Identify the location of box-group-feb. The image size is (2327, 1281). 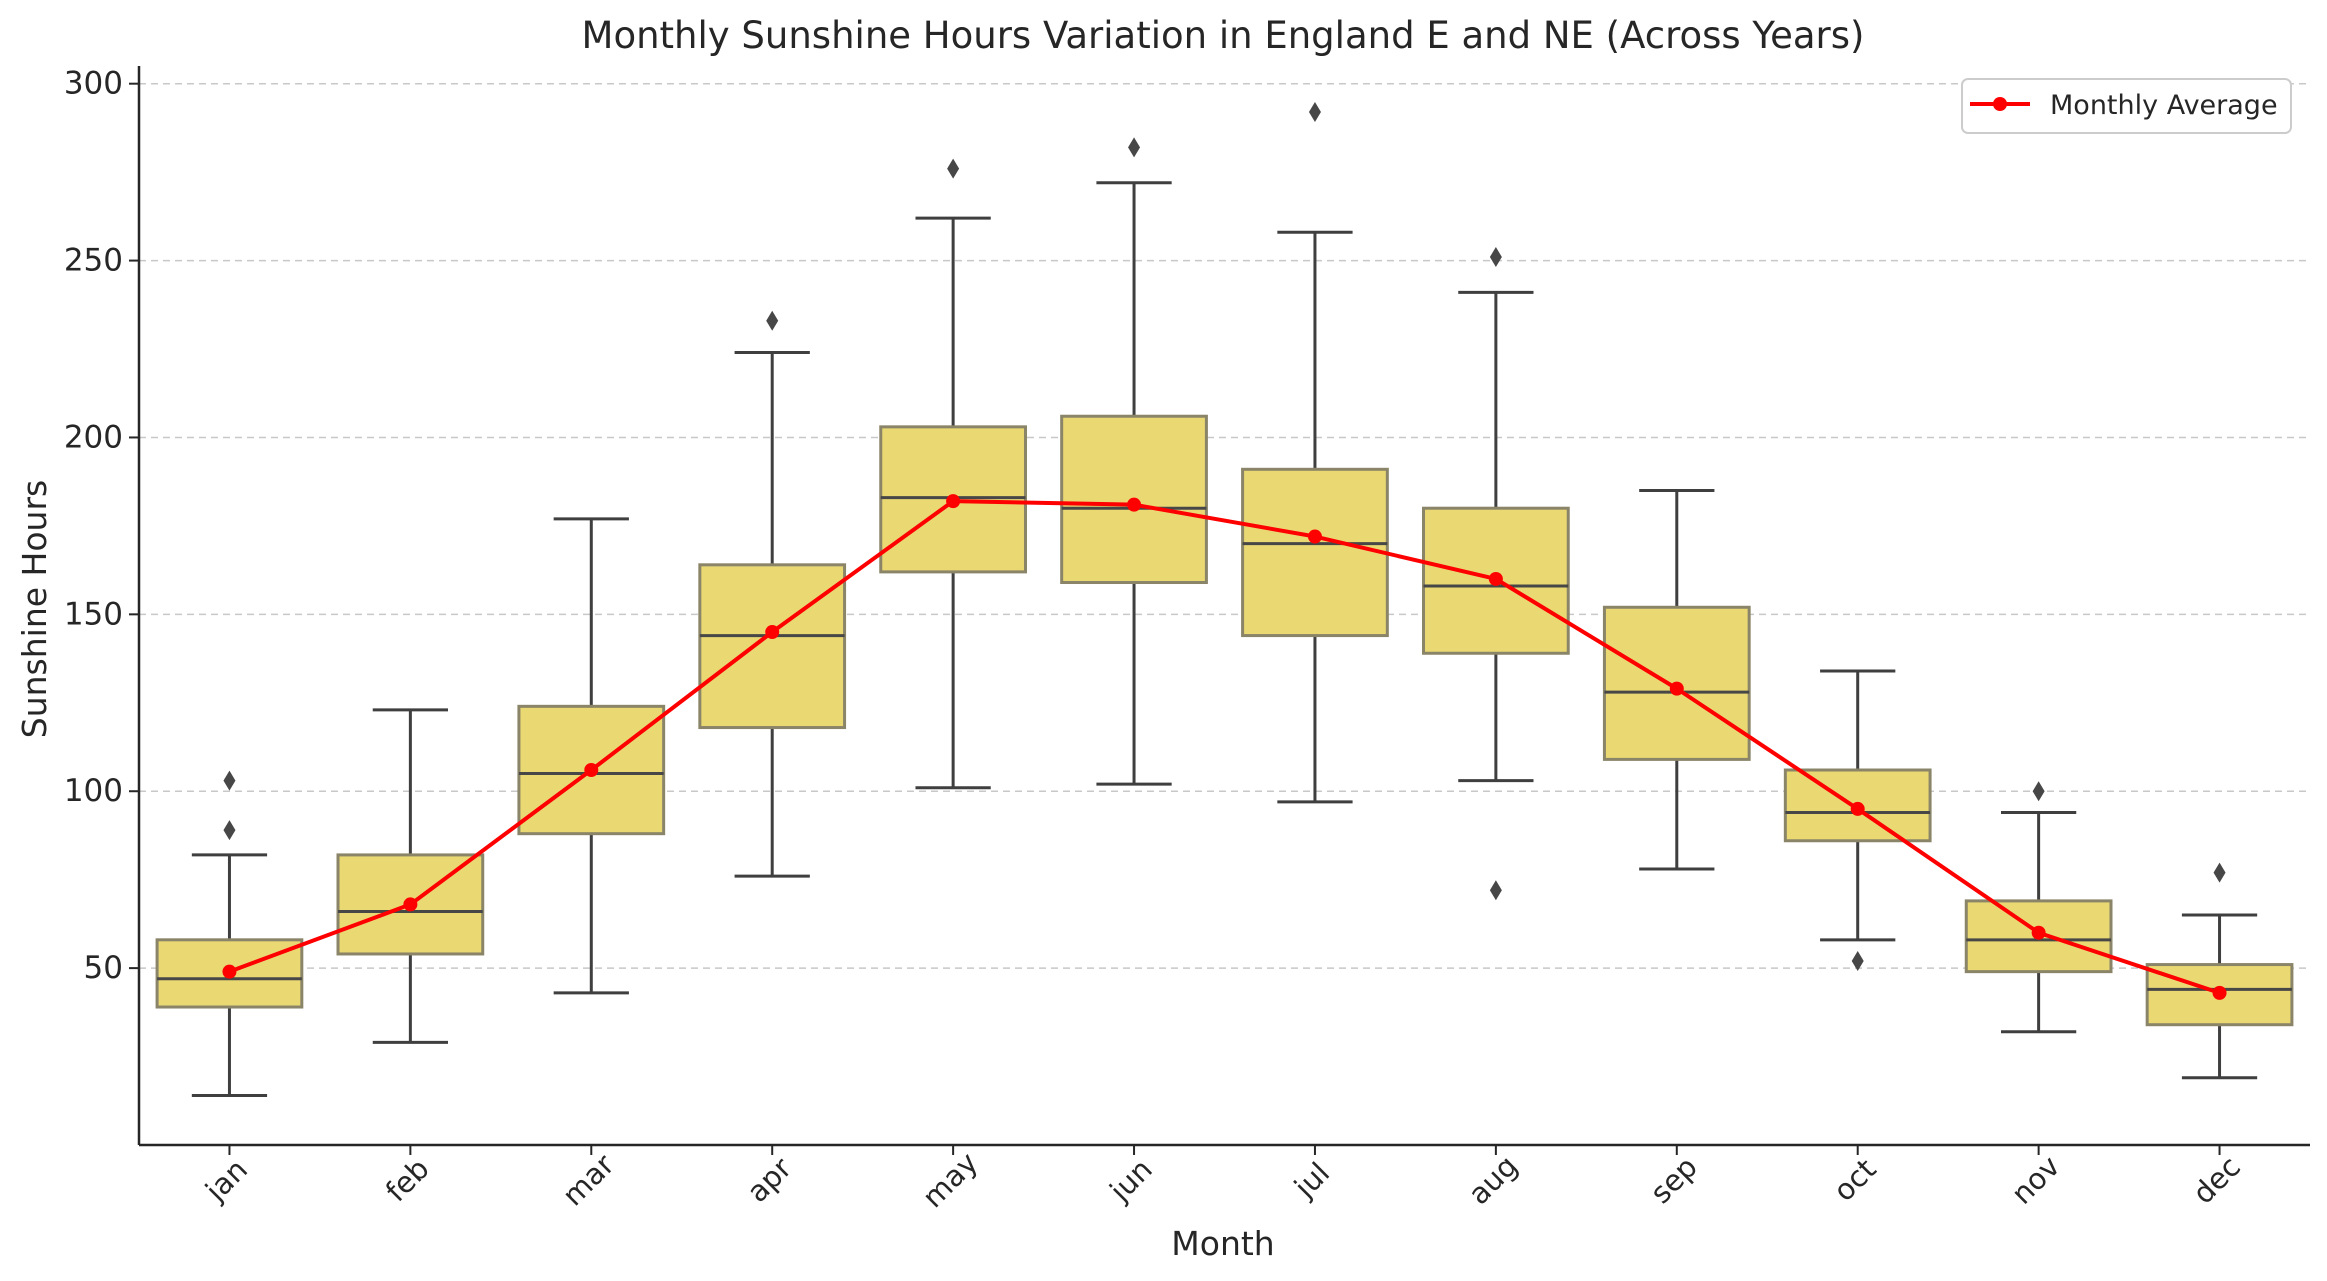
(410, 876).